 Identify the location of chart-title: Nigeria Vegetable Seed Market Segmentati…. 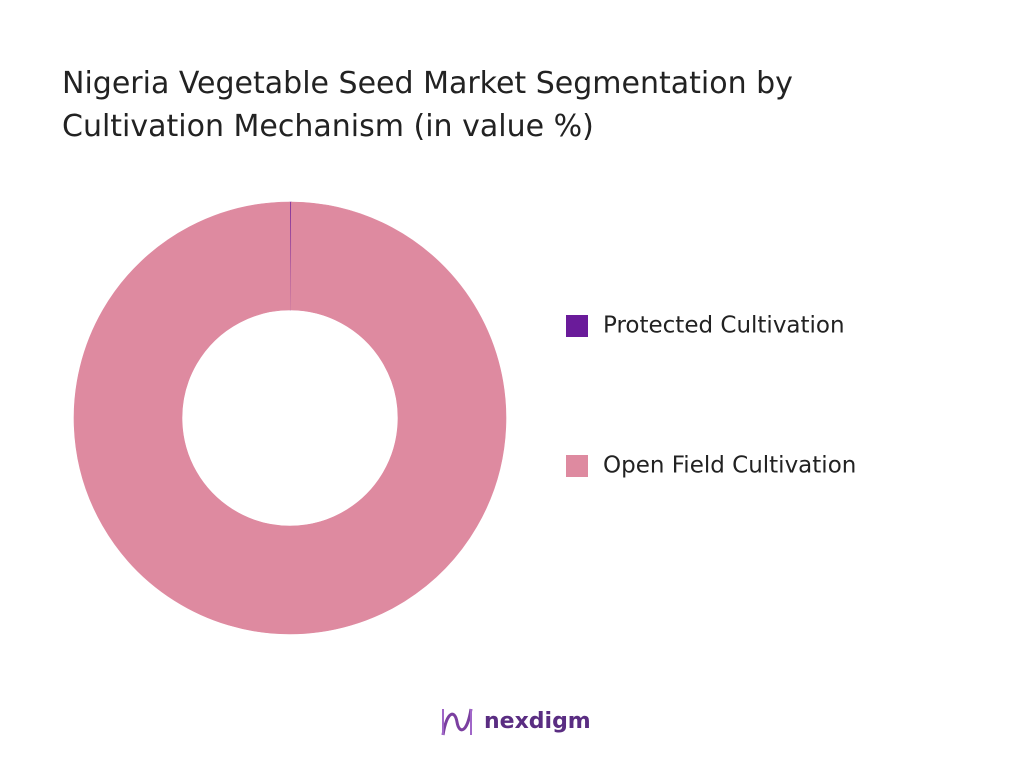
(427, 105).